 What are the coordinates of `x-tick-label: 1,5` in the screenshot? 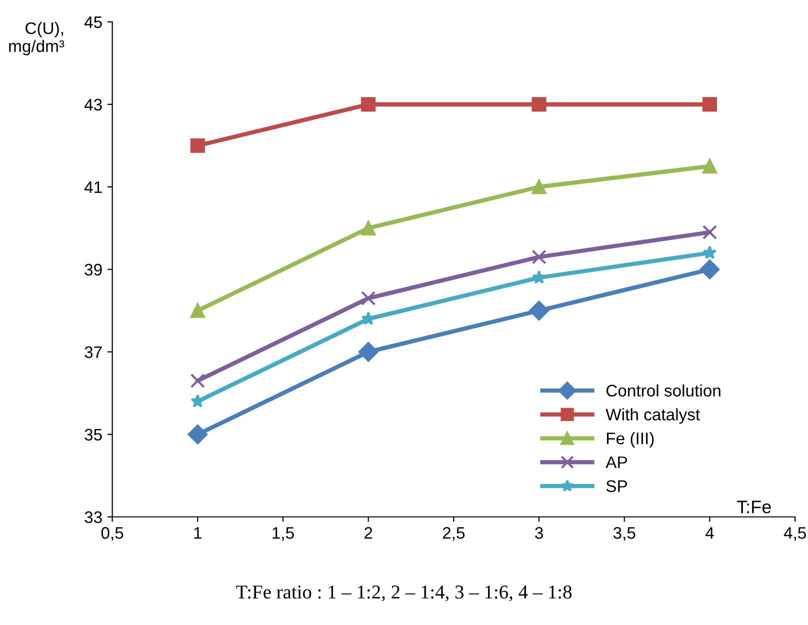 It's located at (283, 534).